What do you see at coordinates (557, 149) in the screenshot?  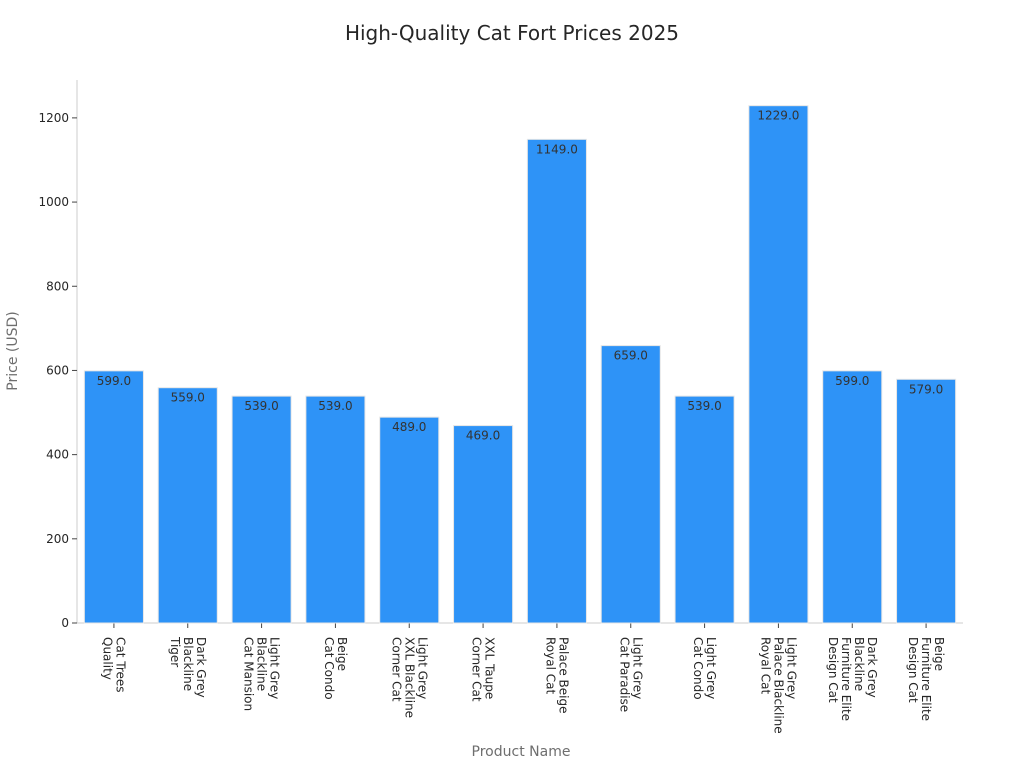 I see `bar-value-label: 1149.0` at bounding box center [557, 149].